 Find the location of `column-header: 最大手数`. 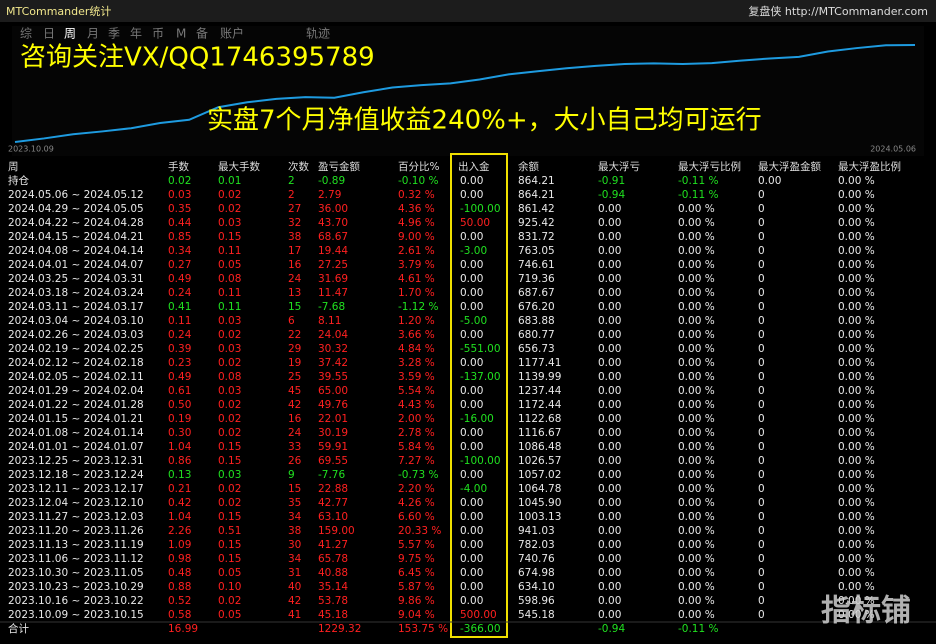

column-header: 最大手数 is located at coordinates (239, 166).